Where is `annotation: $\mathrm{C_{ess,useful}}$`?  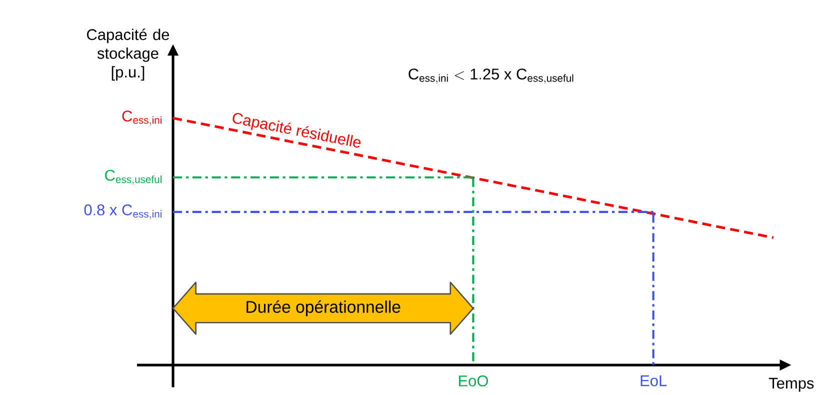
annotation: $\mathrm{C_{ess,useful}}$ is located at coordinates (133, 177).